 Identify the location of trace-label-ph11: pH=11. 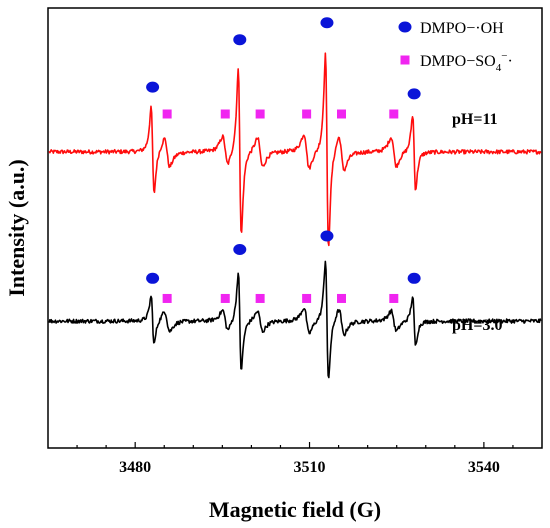
(475, 119).